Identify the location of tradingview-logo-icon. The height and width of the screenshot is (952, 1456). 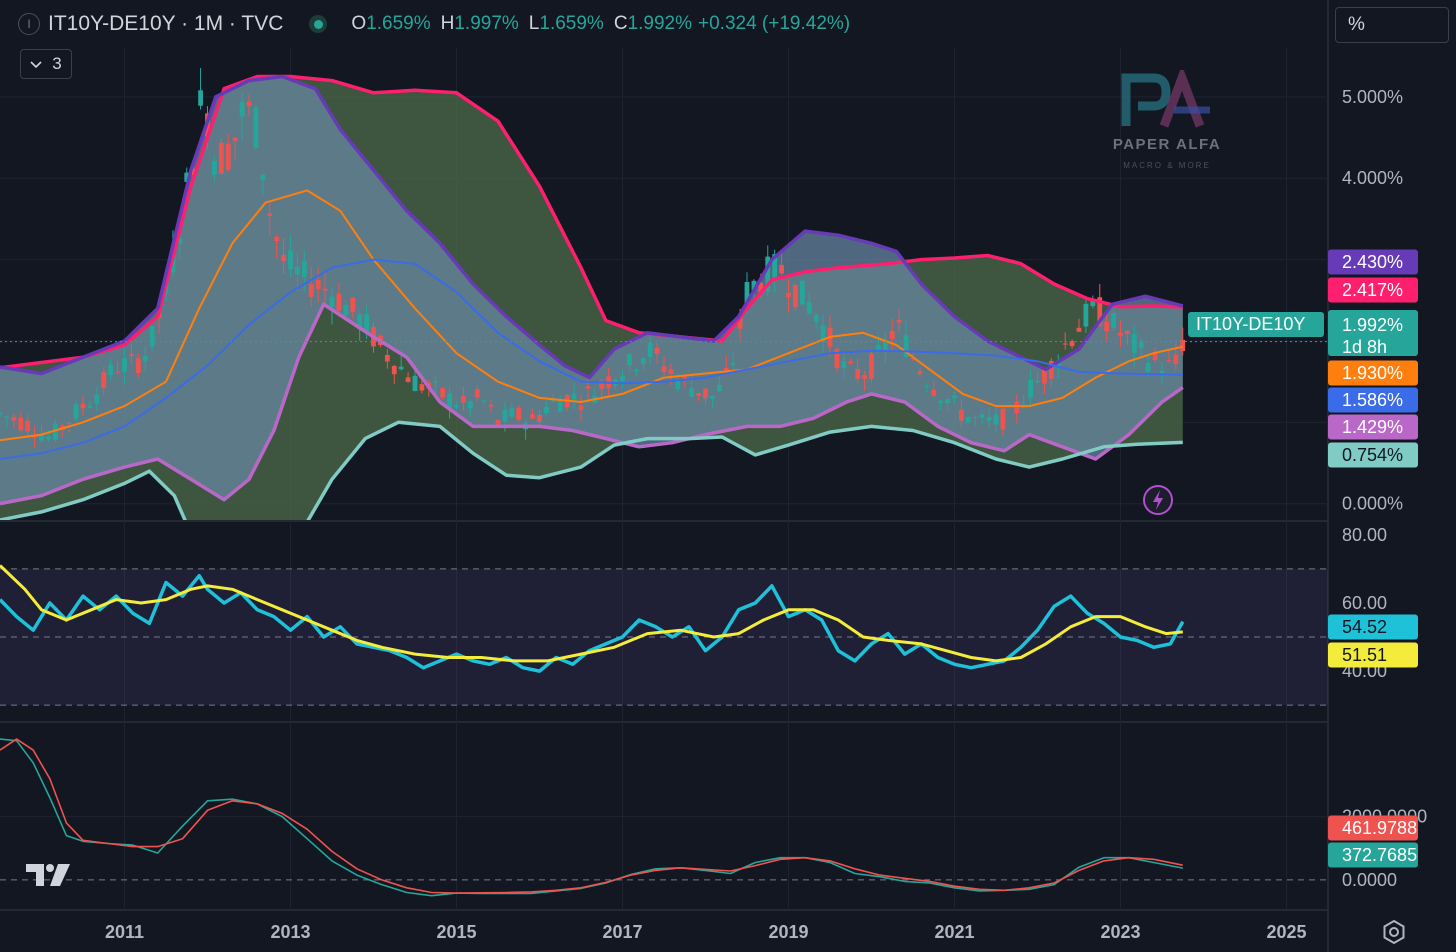
(48, 874).